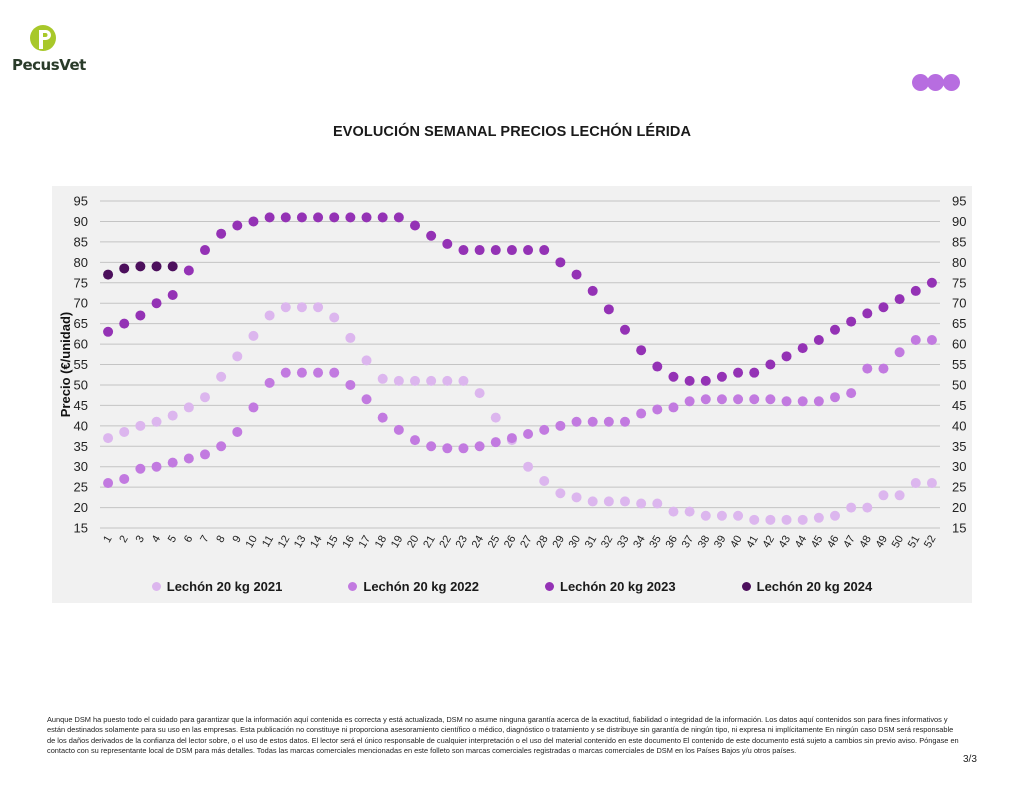 The height and width of the screenshot is (791, 1024). Describe the element at coordinates (381, 542) in the screenshot. I see `x-tick-label: 18` at that location.